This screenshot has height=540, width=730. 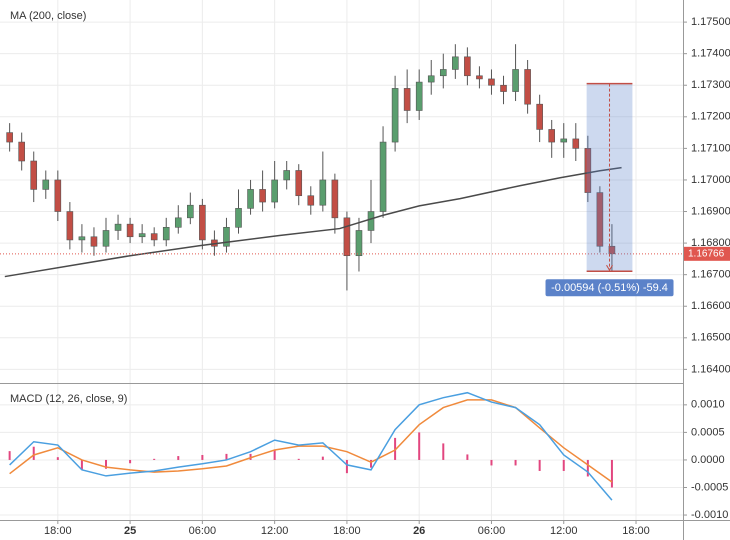 What do you see at coordinates (709, 515) in the screenshot?
I see `y-tick-label: -0.0010` at bounding box center [709, 515].